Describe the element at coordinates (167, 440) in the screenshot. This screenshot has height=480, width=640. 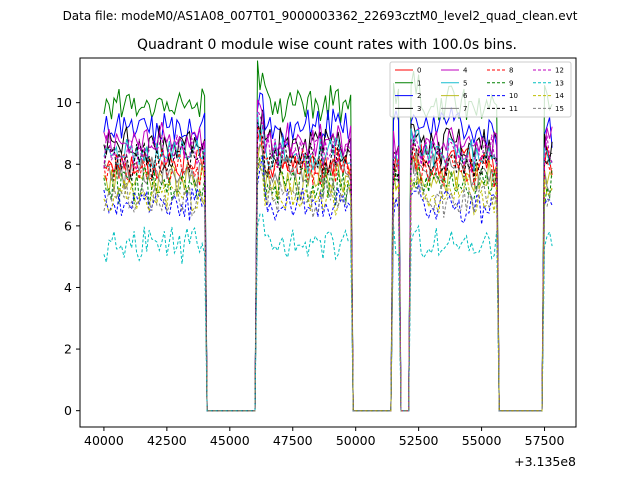
I see `x-tick-label: 42500` at that location.